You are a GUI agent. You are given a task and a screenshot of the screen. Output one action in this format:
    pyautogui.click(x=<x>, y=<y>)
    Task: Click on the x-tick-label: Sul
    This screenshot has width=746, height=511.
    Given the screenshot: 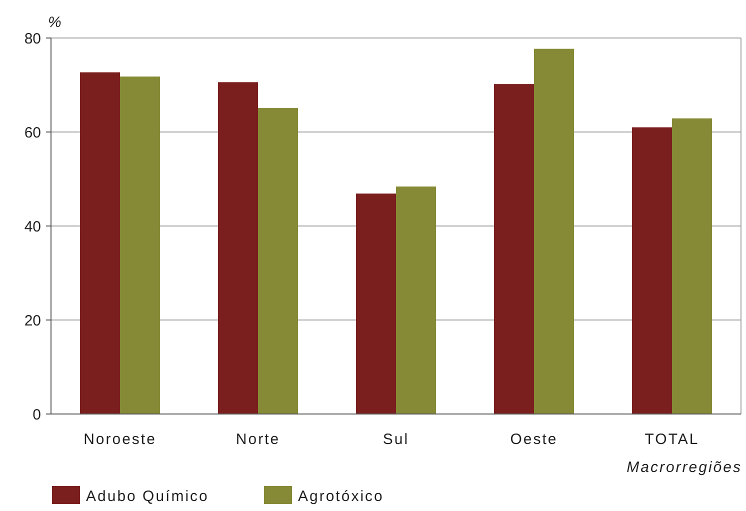 What is the action you would take?
    pyautogui.click(x=396, y=439)
    